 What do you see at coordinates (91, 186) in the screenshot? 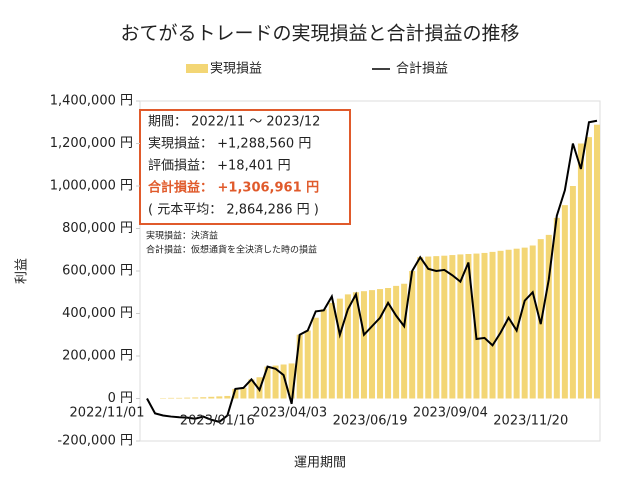
I see `y-tick-label: 1,000,000 円` at bounding box center [91, 186].